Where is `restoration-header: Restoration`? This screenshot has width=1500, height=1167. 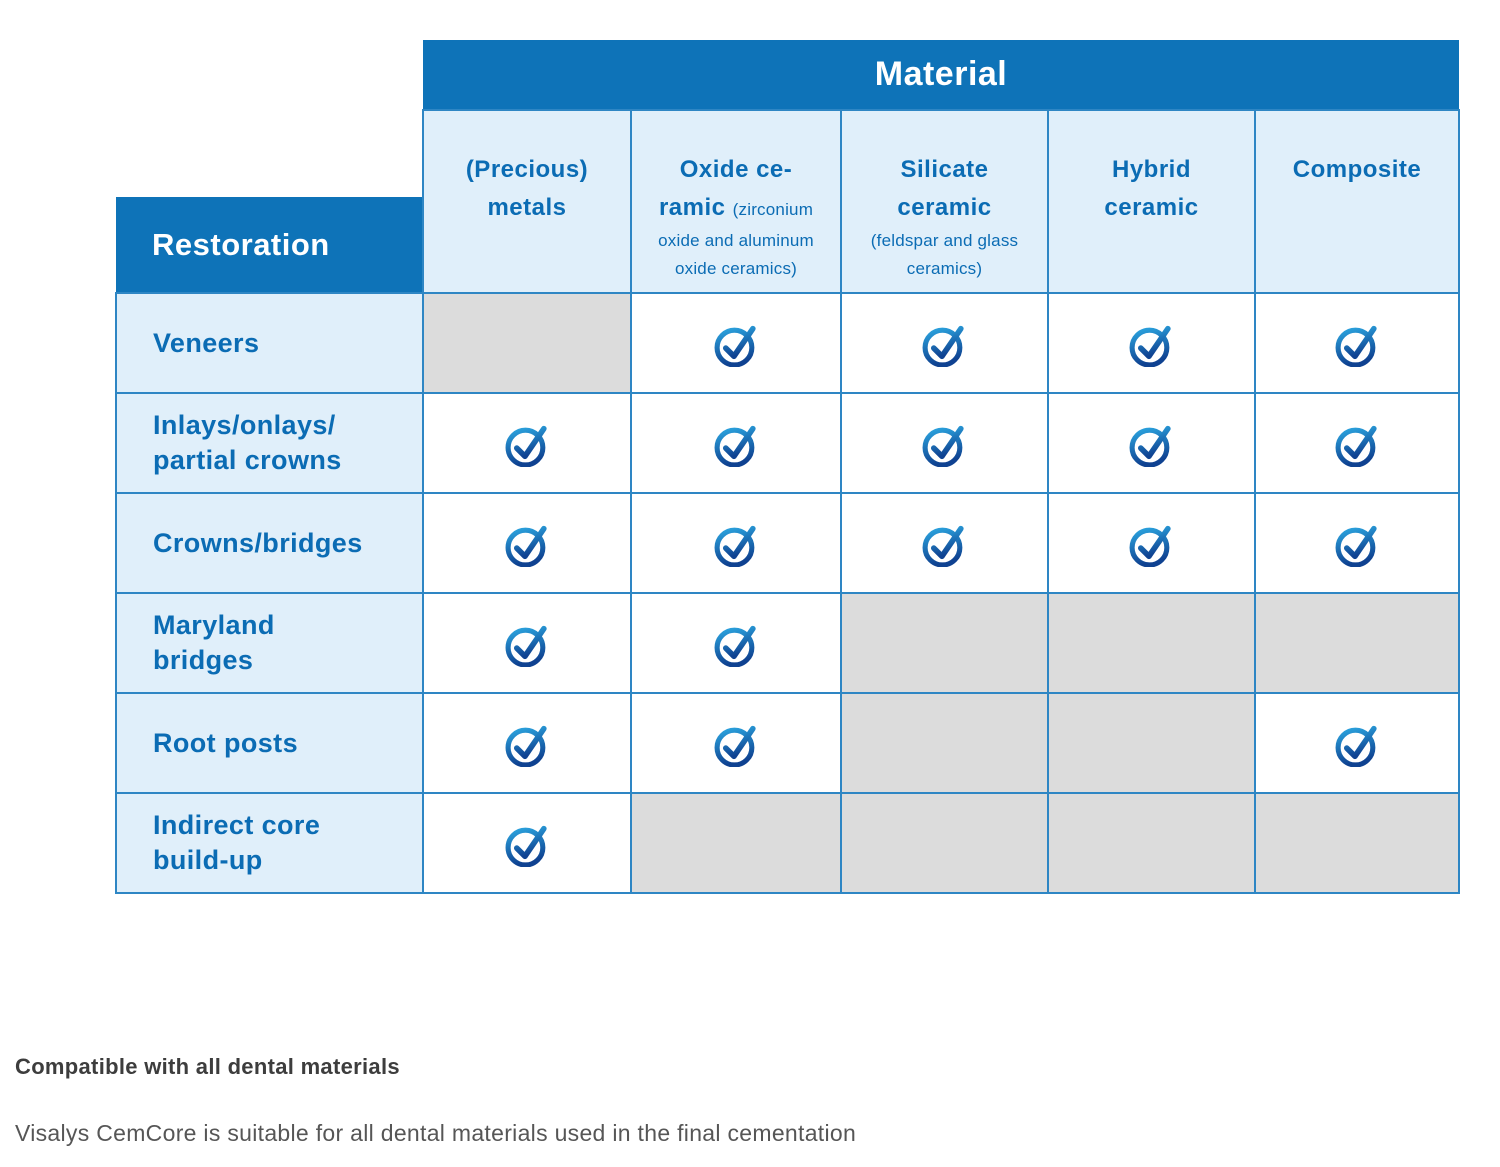
restoration-header: Restoration is located at coordinates (269, 245).